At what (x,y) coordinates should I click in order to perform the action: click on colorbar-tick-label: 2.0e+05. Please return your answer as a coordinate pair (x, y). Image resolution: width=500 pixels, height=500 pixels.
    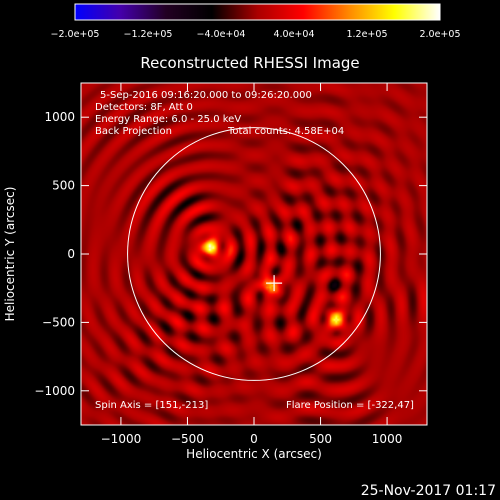
    Looking at the image, I should click on (439, 34).